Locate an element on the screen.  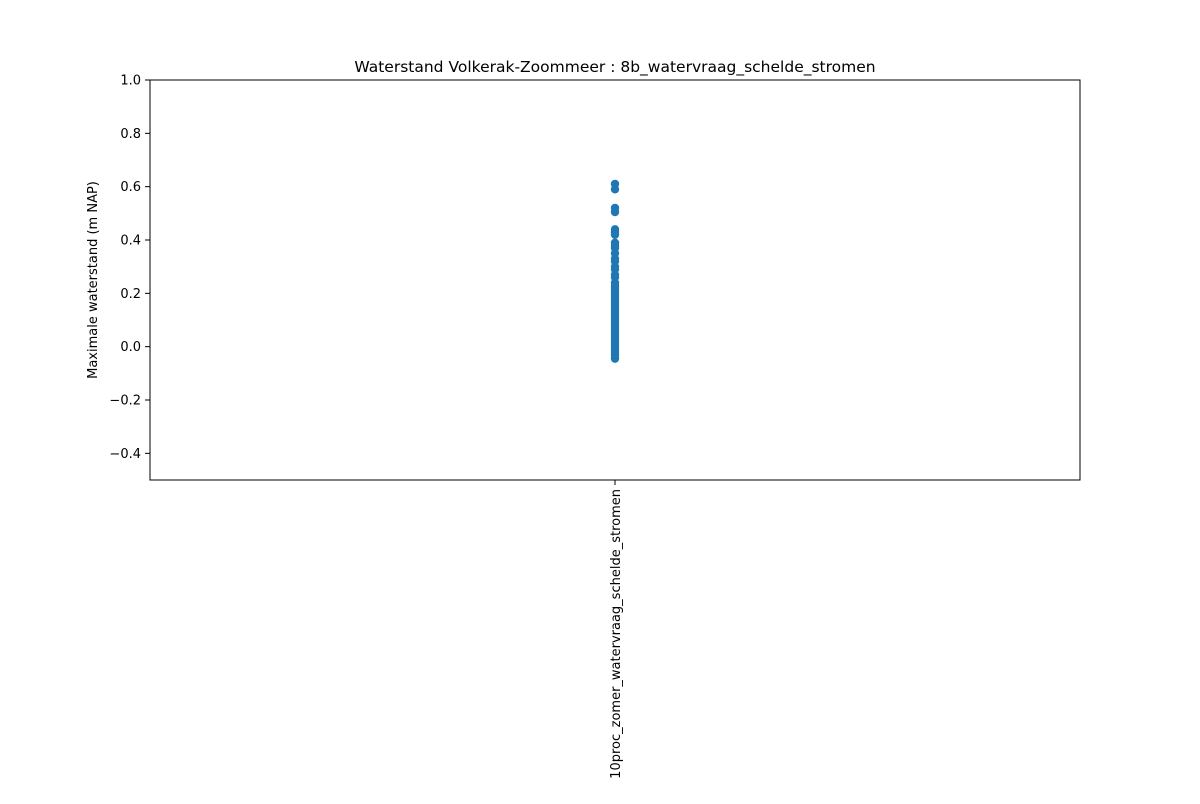
y-tick-label: 0.6 is located at coordinates (130, 187).